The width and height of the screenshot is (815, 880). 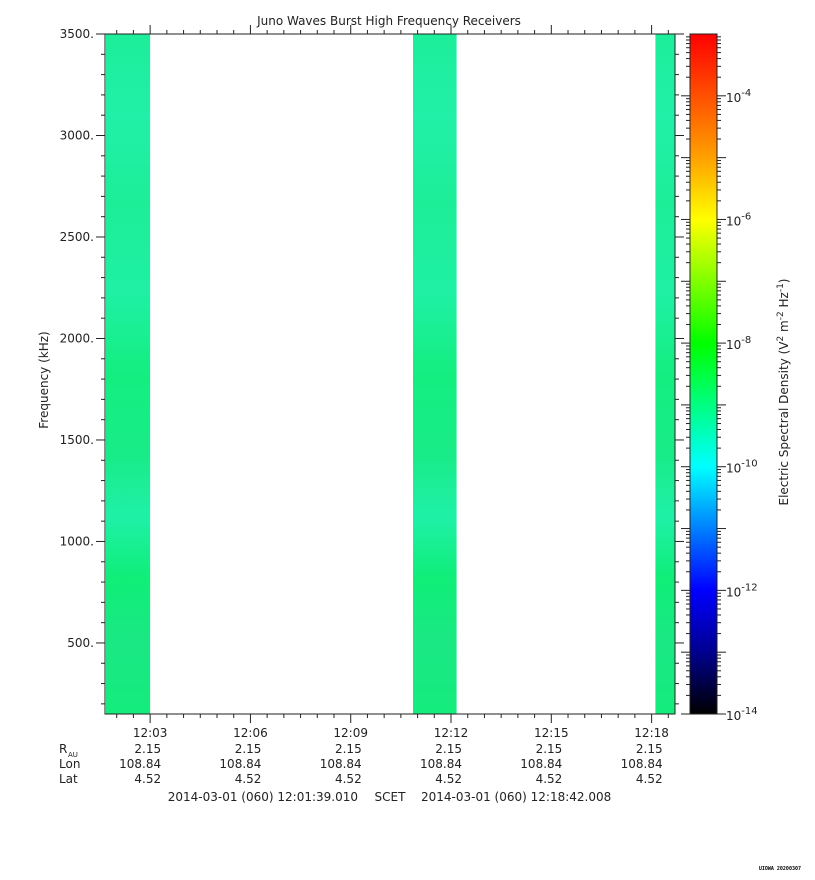 What do you see at coordinates (69, 764) in the screenshot?
I see `ephemeris-row-label: Lon` at bounding box center [69, 764].